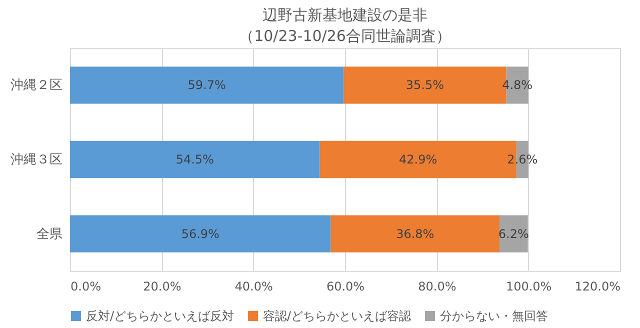  Describe the element at coordinates (160, 316) in the screenshot. I see `legend-label: 反対/どちらかといえば反対` at that location.